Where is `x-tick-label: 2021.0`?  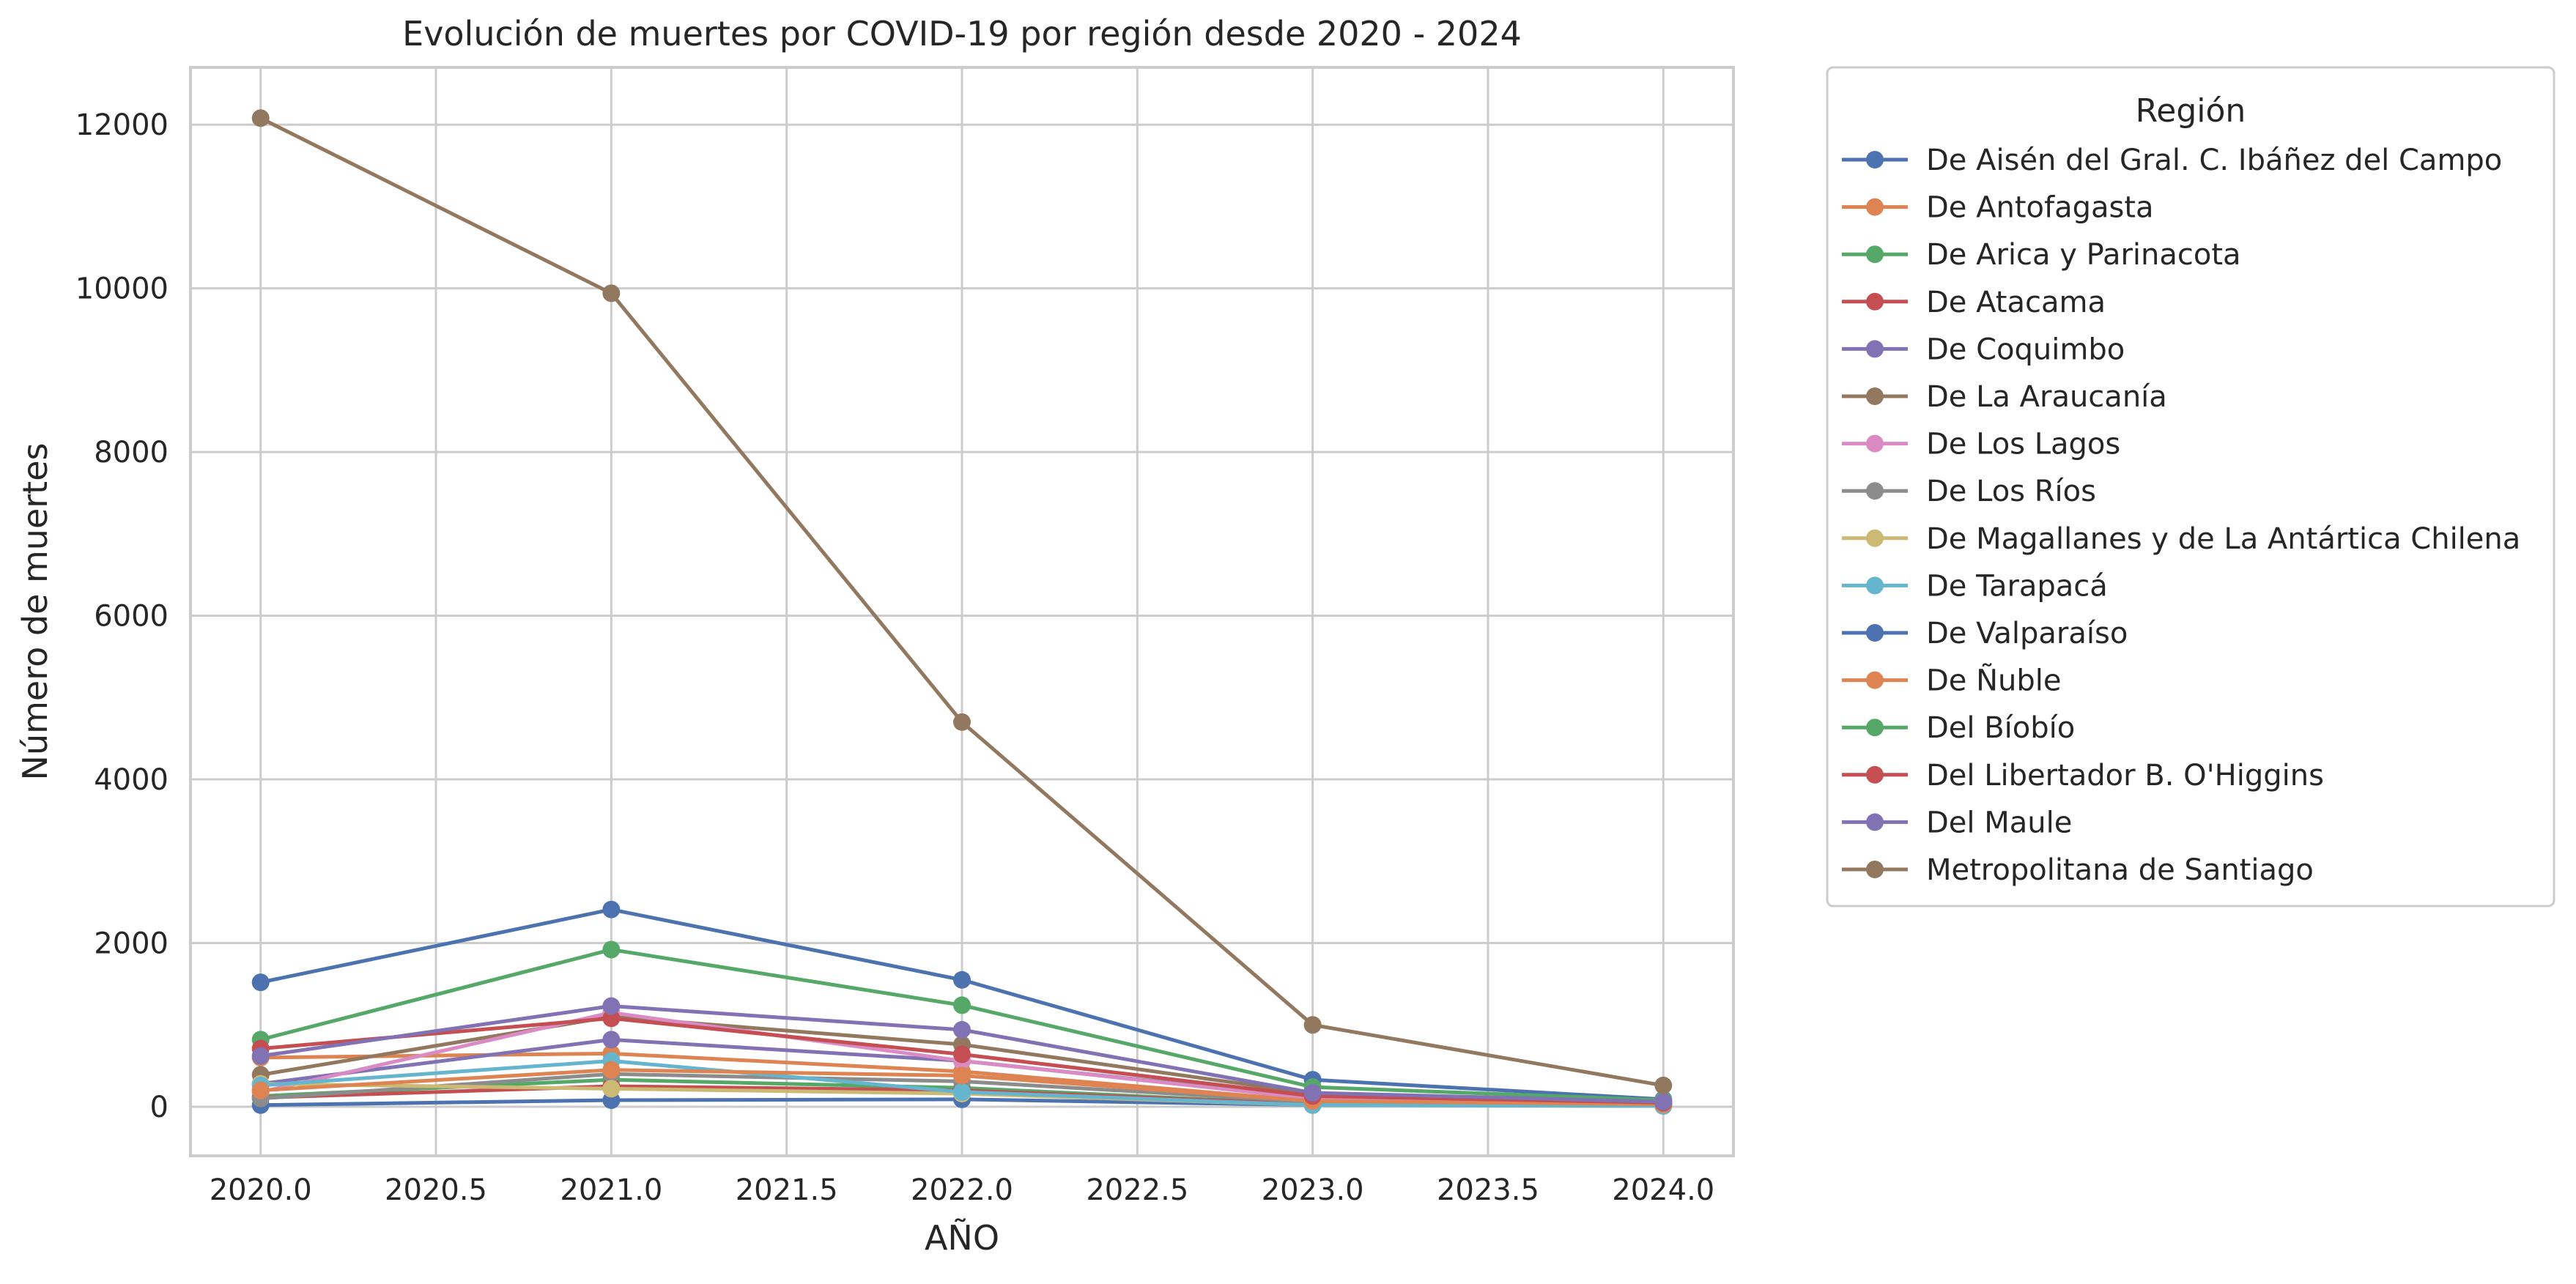 x-tick-label: 2021.0 is located at coordinates (611, 1190).